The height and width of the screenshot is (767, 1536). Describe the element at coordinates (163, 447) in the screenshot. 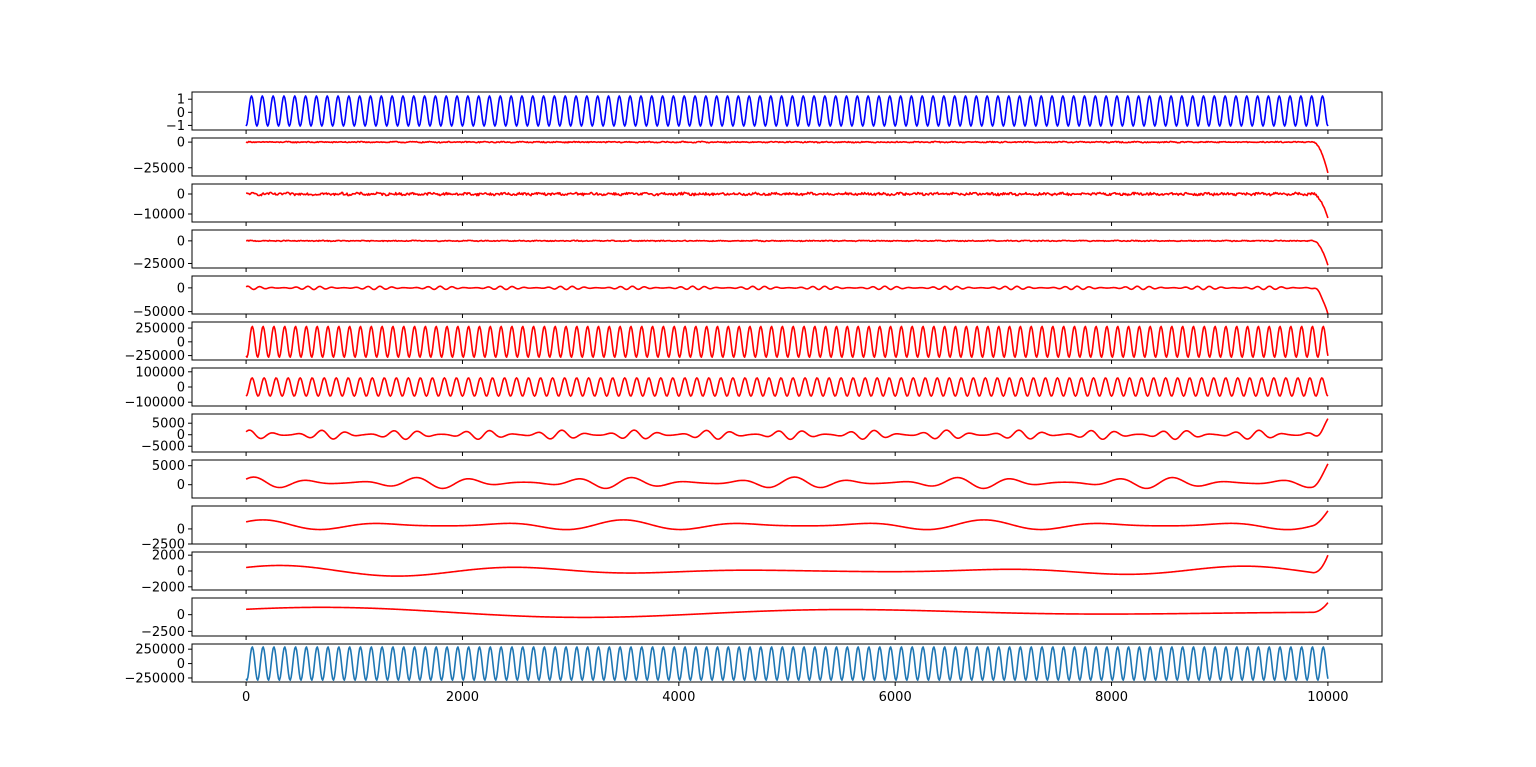

I see `y-tick-label: −5000` at that location.